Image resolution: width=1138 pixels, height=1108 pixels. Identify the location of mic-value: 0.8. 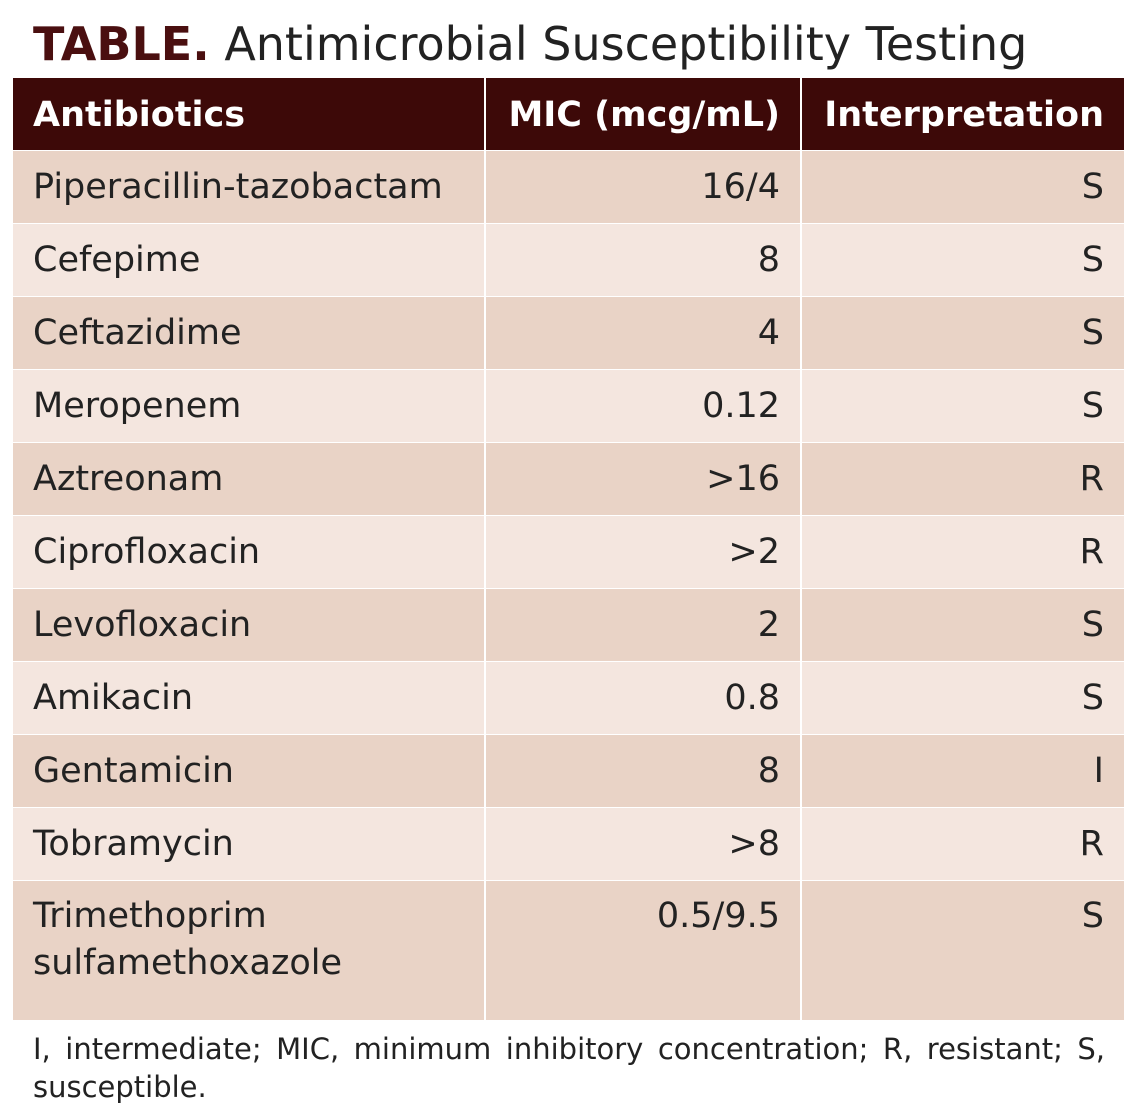
(644, 698).